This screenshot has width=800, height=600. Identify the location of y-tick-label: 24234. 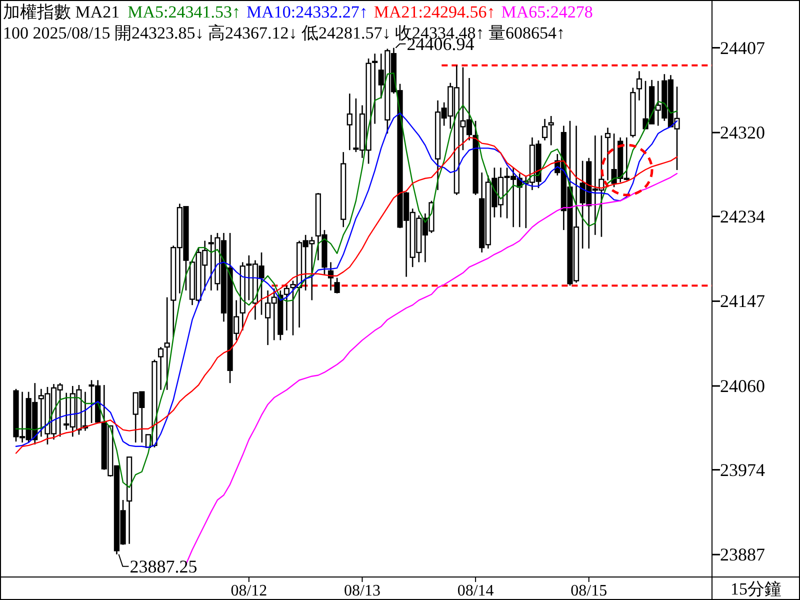
(742, 216).